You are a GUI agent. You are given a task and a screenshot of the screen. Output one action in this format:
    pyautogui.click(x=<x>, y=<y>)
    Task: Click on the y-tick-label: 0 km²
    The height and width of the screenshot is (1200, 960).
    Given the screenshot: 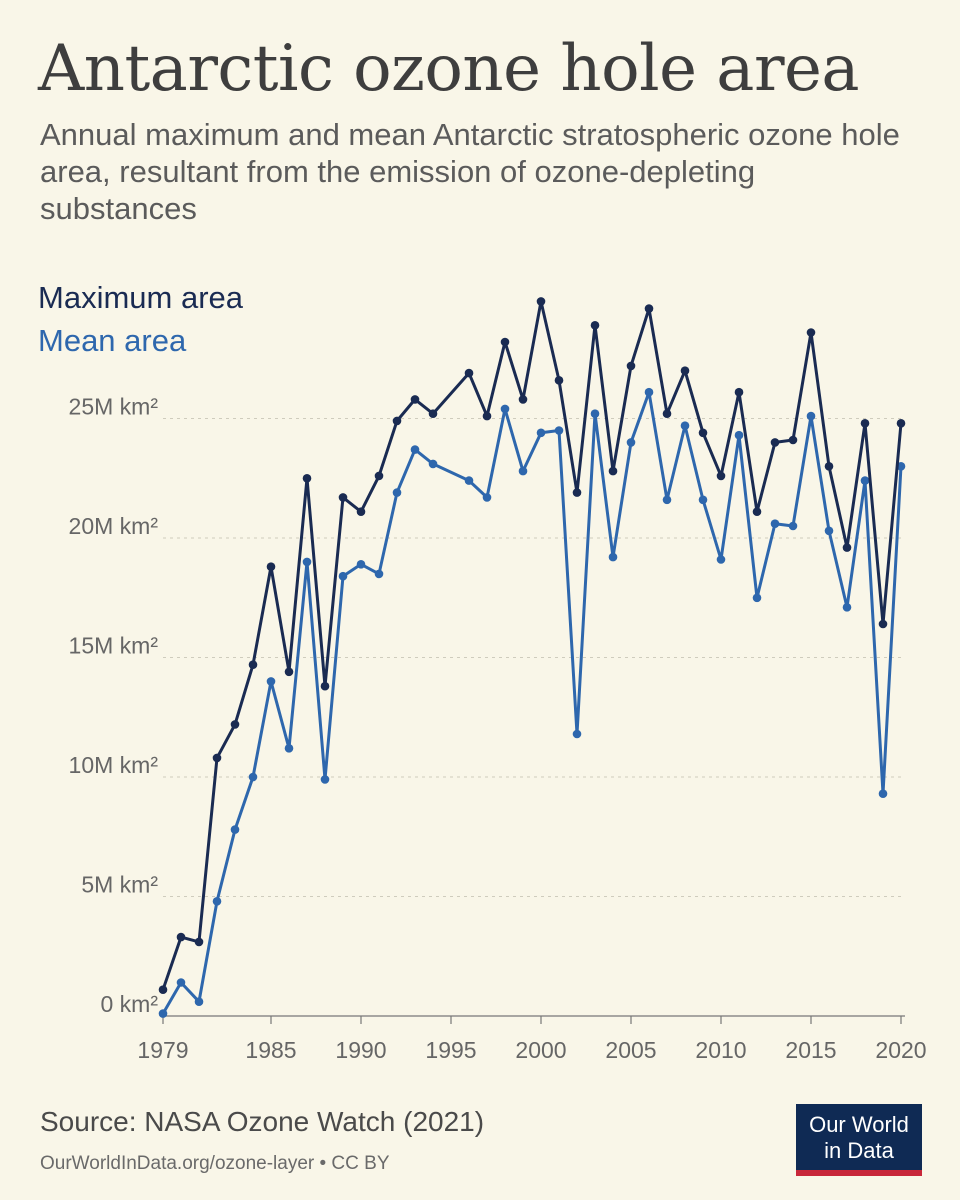 What is the action you would take?
    pyautogui.click(x=130, y=1004)
    